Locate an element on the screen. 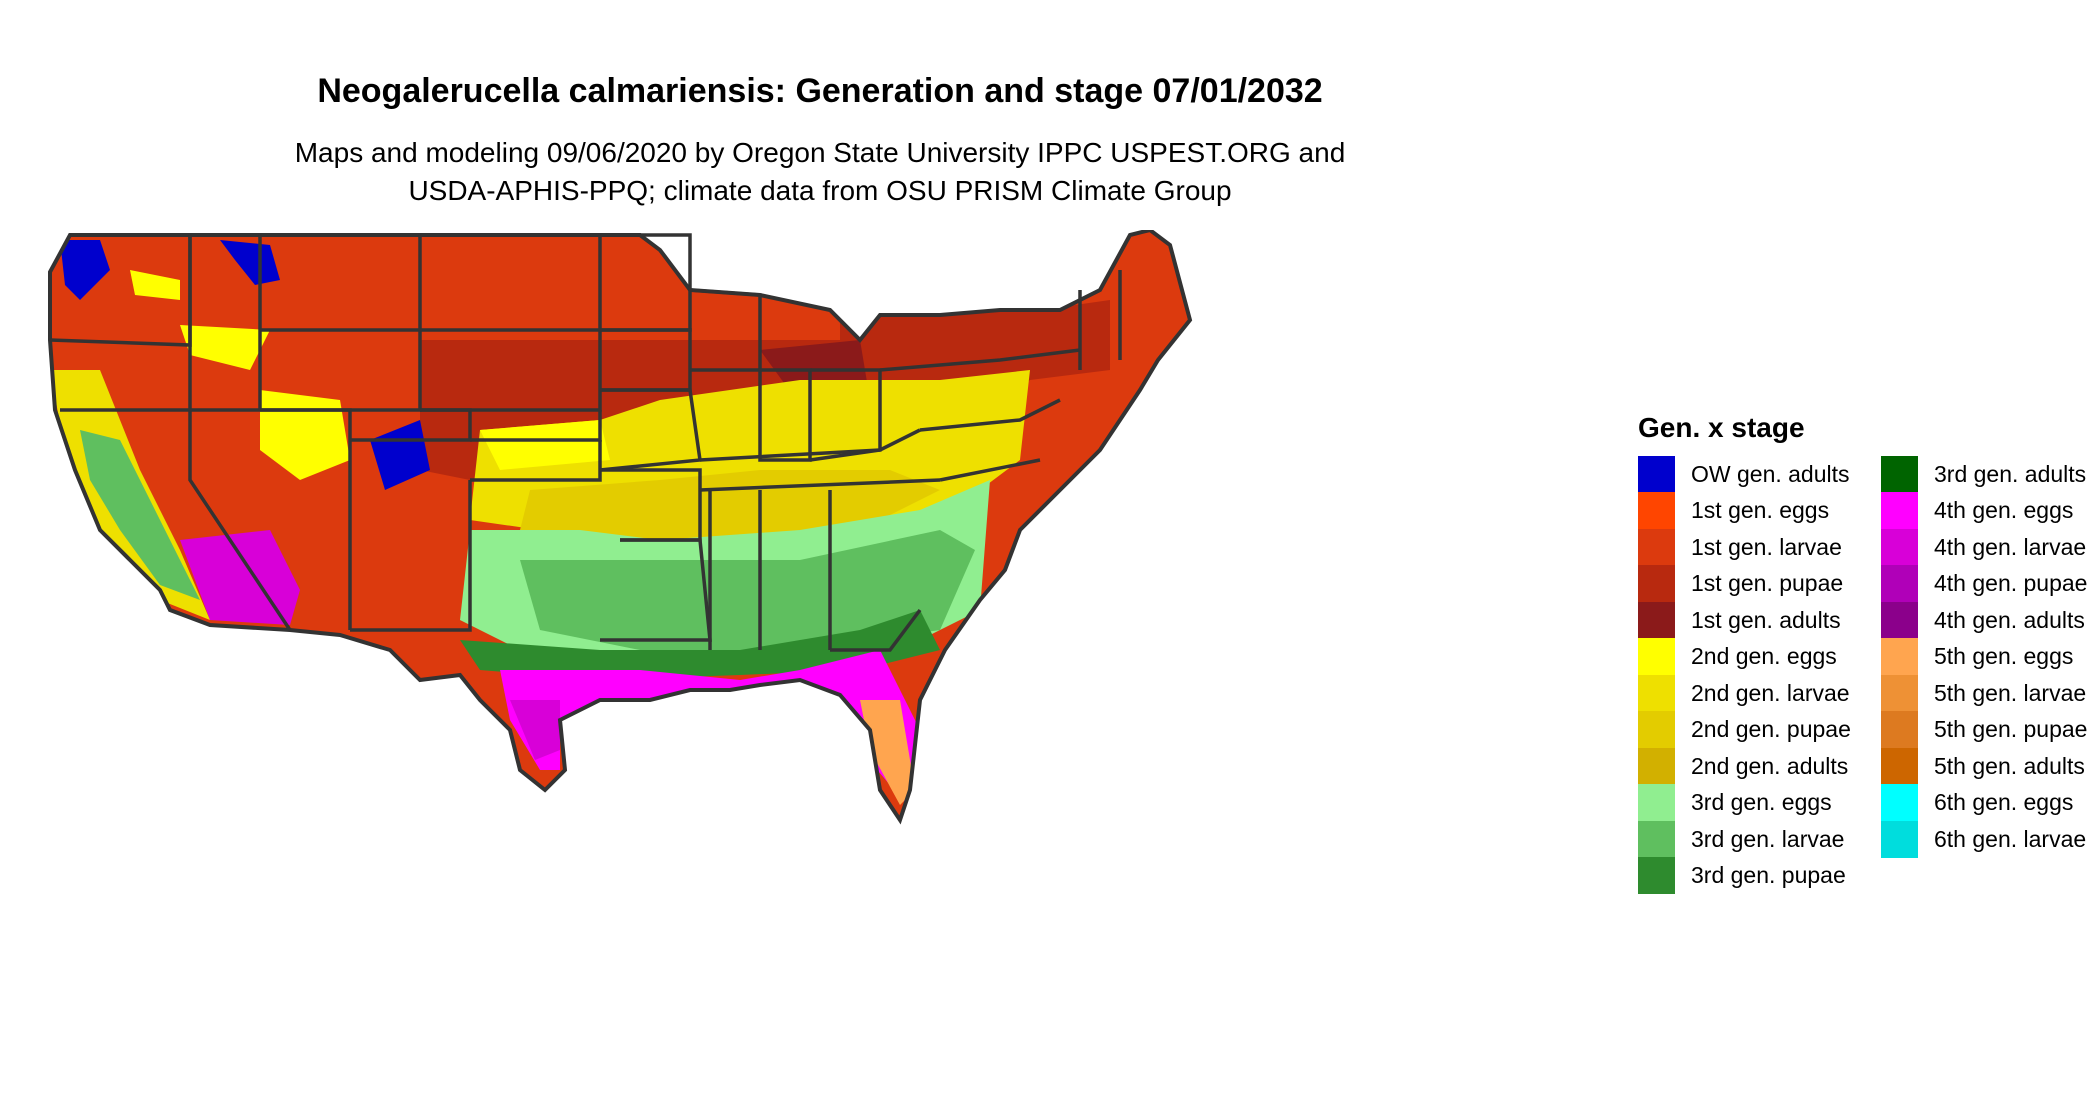 The width and height of the screenshot is (2100, 1116). legend-item: 6th gen. eggs is located at coordinates (1990, 803).